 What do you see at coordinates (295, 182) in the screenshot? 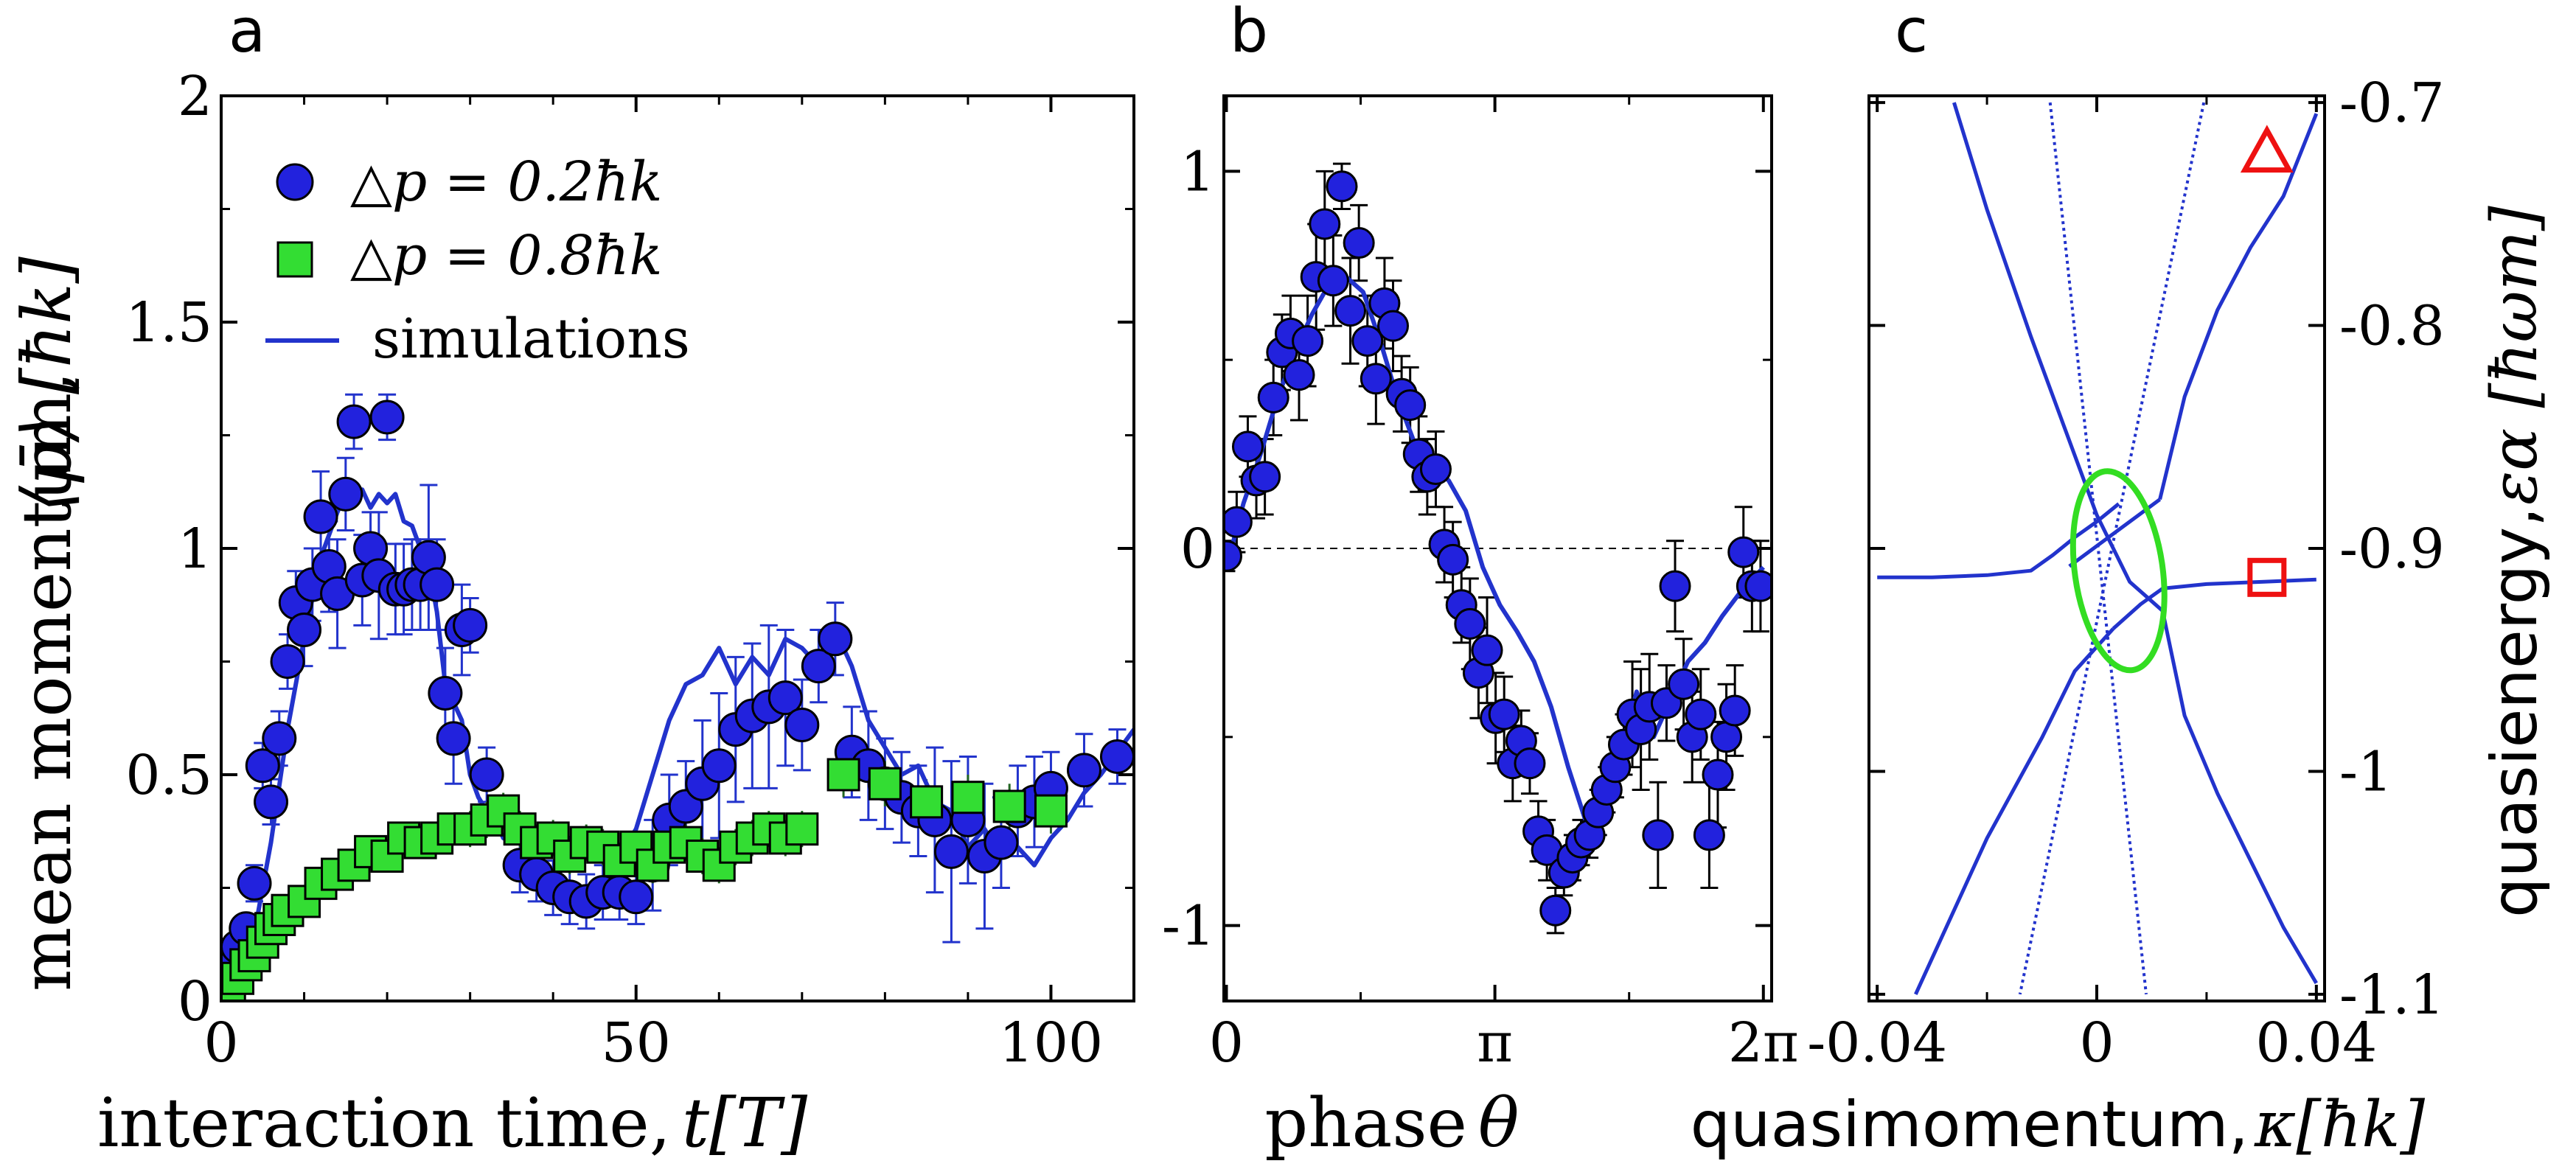
I see `legend-blue-circle-marker` at bounding box center [295, 182].